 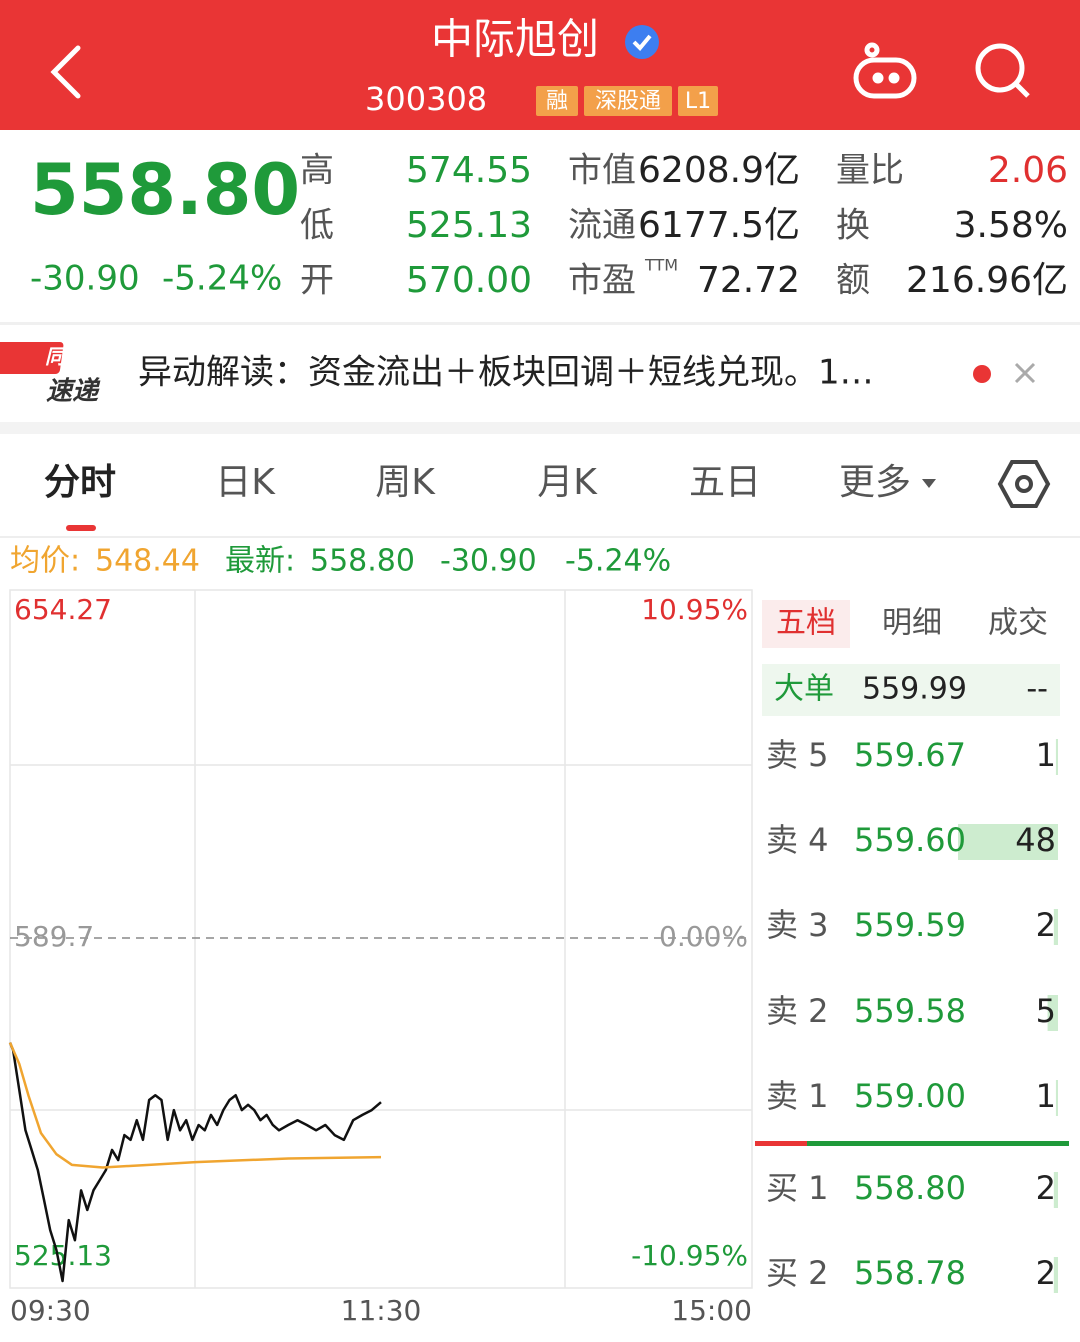 I want to click on book-label: 买 1, so click(x=797, y=1188).